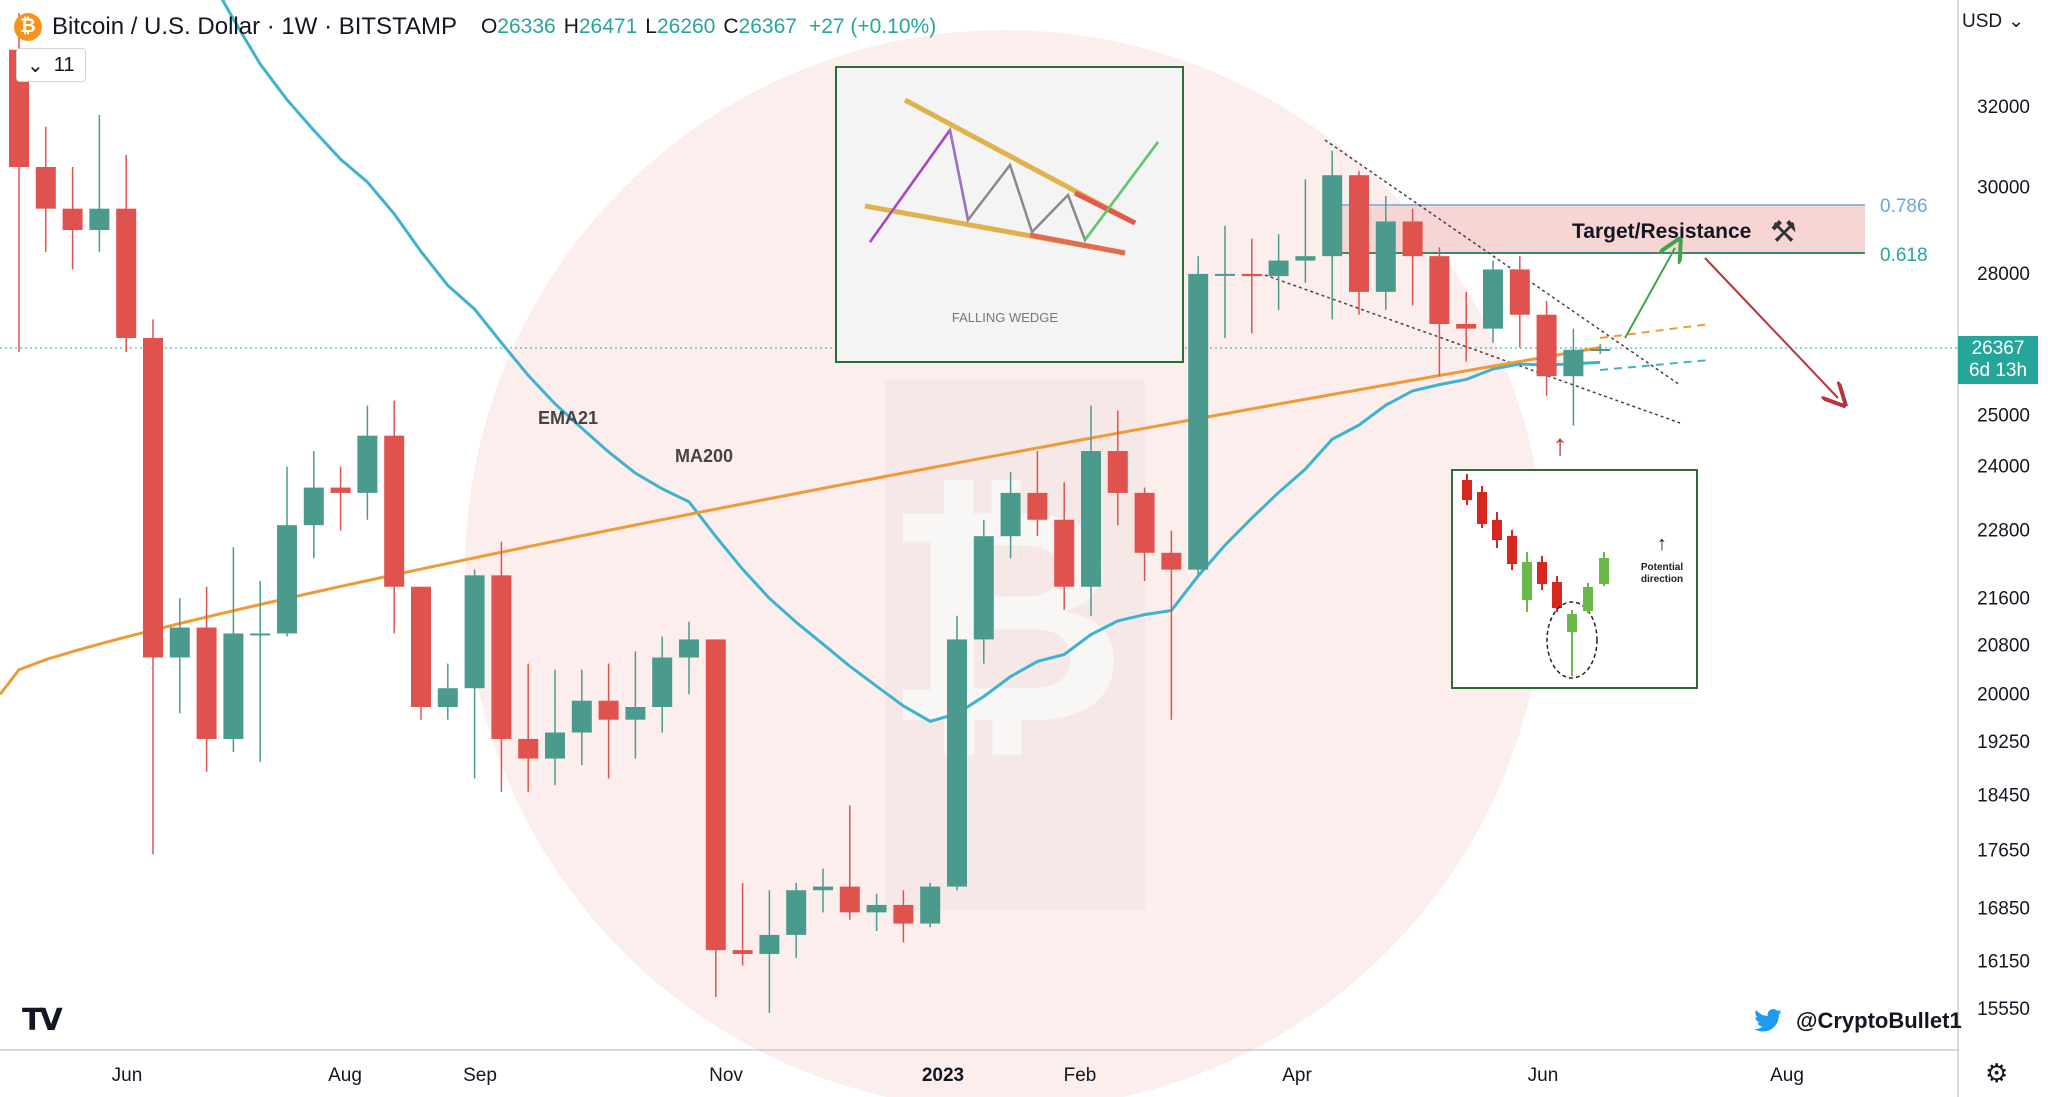  I want to click on price-axis-tick: 16850, so click(2003, 909).